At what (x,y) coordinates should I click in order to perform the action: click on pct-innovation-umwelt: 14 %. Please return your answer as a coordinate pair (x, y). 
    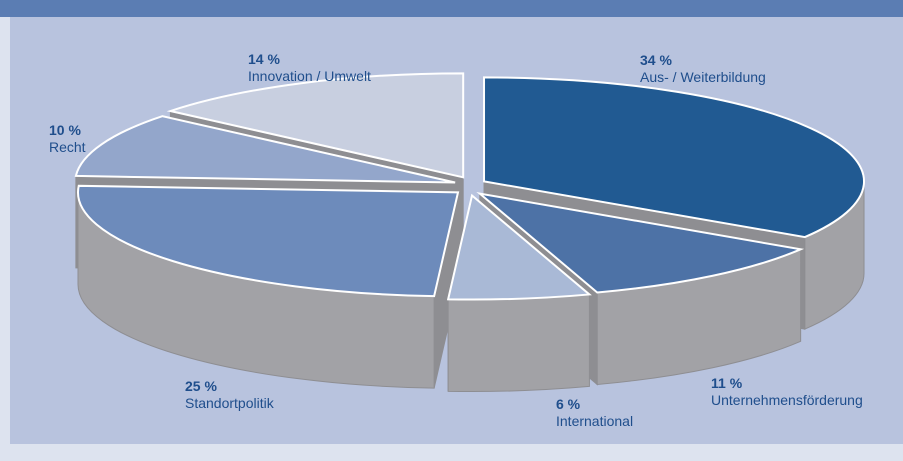
    Looking at the image, I should click on (264, 59).